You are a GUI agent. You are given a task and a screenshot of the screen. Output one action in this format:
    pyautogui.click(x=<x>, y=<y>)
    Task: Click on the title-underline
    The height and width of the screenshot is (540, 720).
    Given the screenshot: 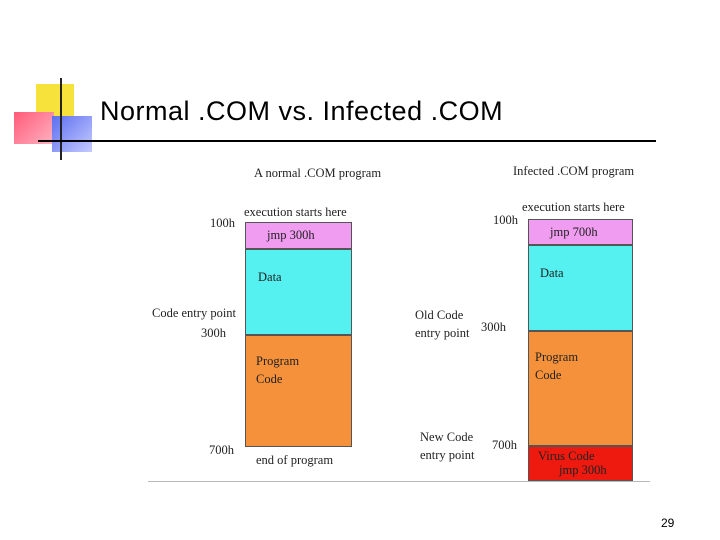 What is the action you would take?
    pyautogui.click(x=347, y=141)
    